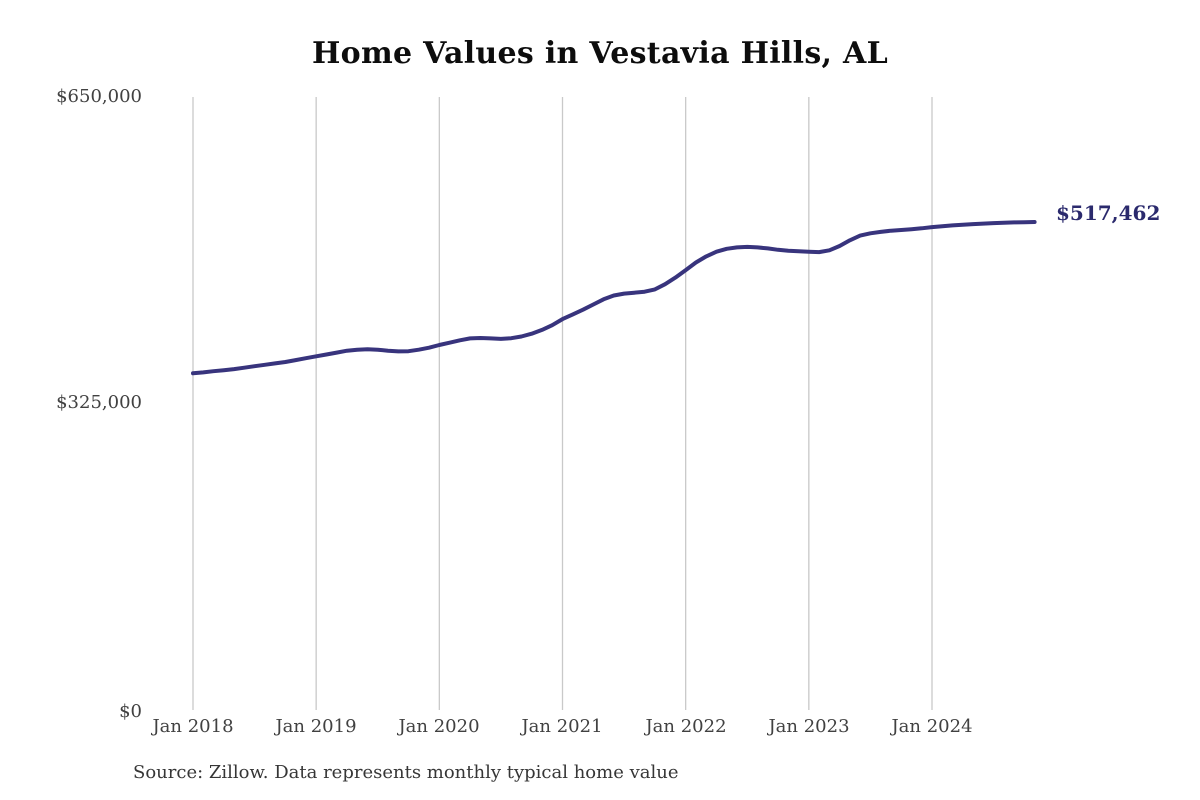 This screenshot has width=1200, height=800. What do you see at coordinates (439, 726) in the screenshot?
I see `x-axis-tick-label: Jan 2020` at bounding box center [439, 726].